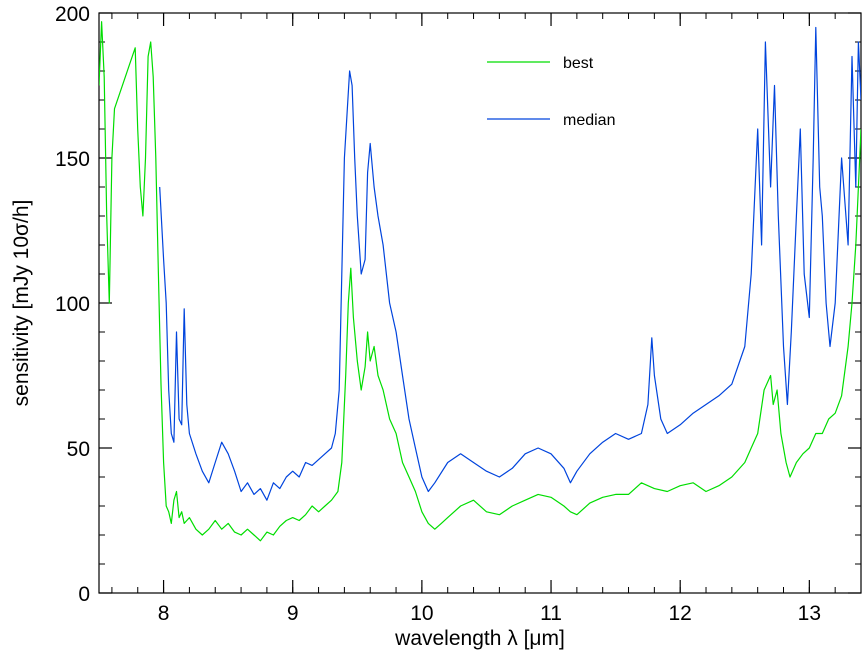  I want to click on x-tick-label: 12, so click(680, 613).